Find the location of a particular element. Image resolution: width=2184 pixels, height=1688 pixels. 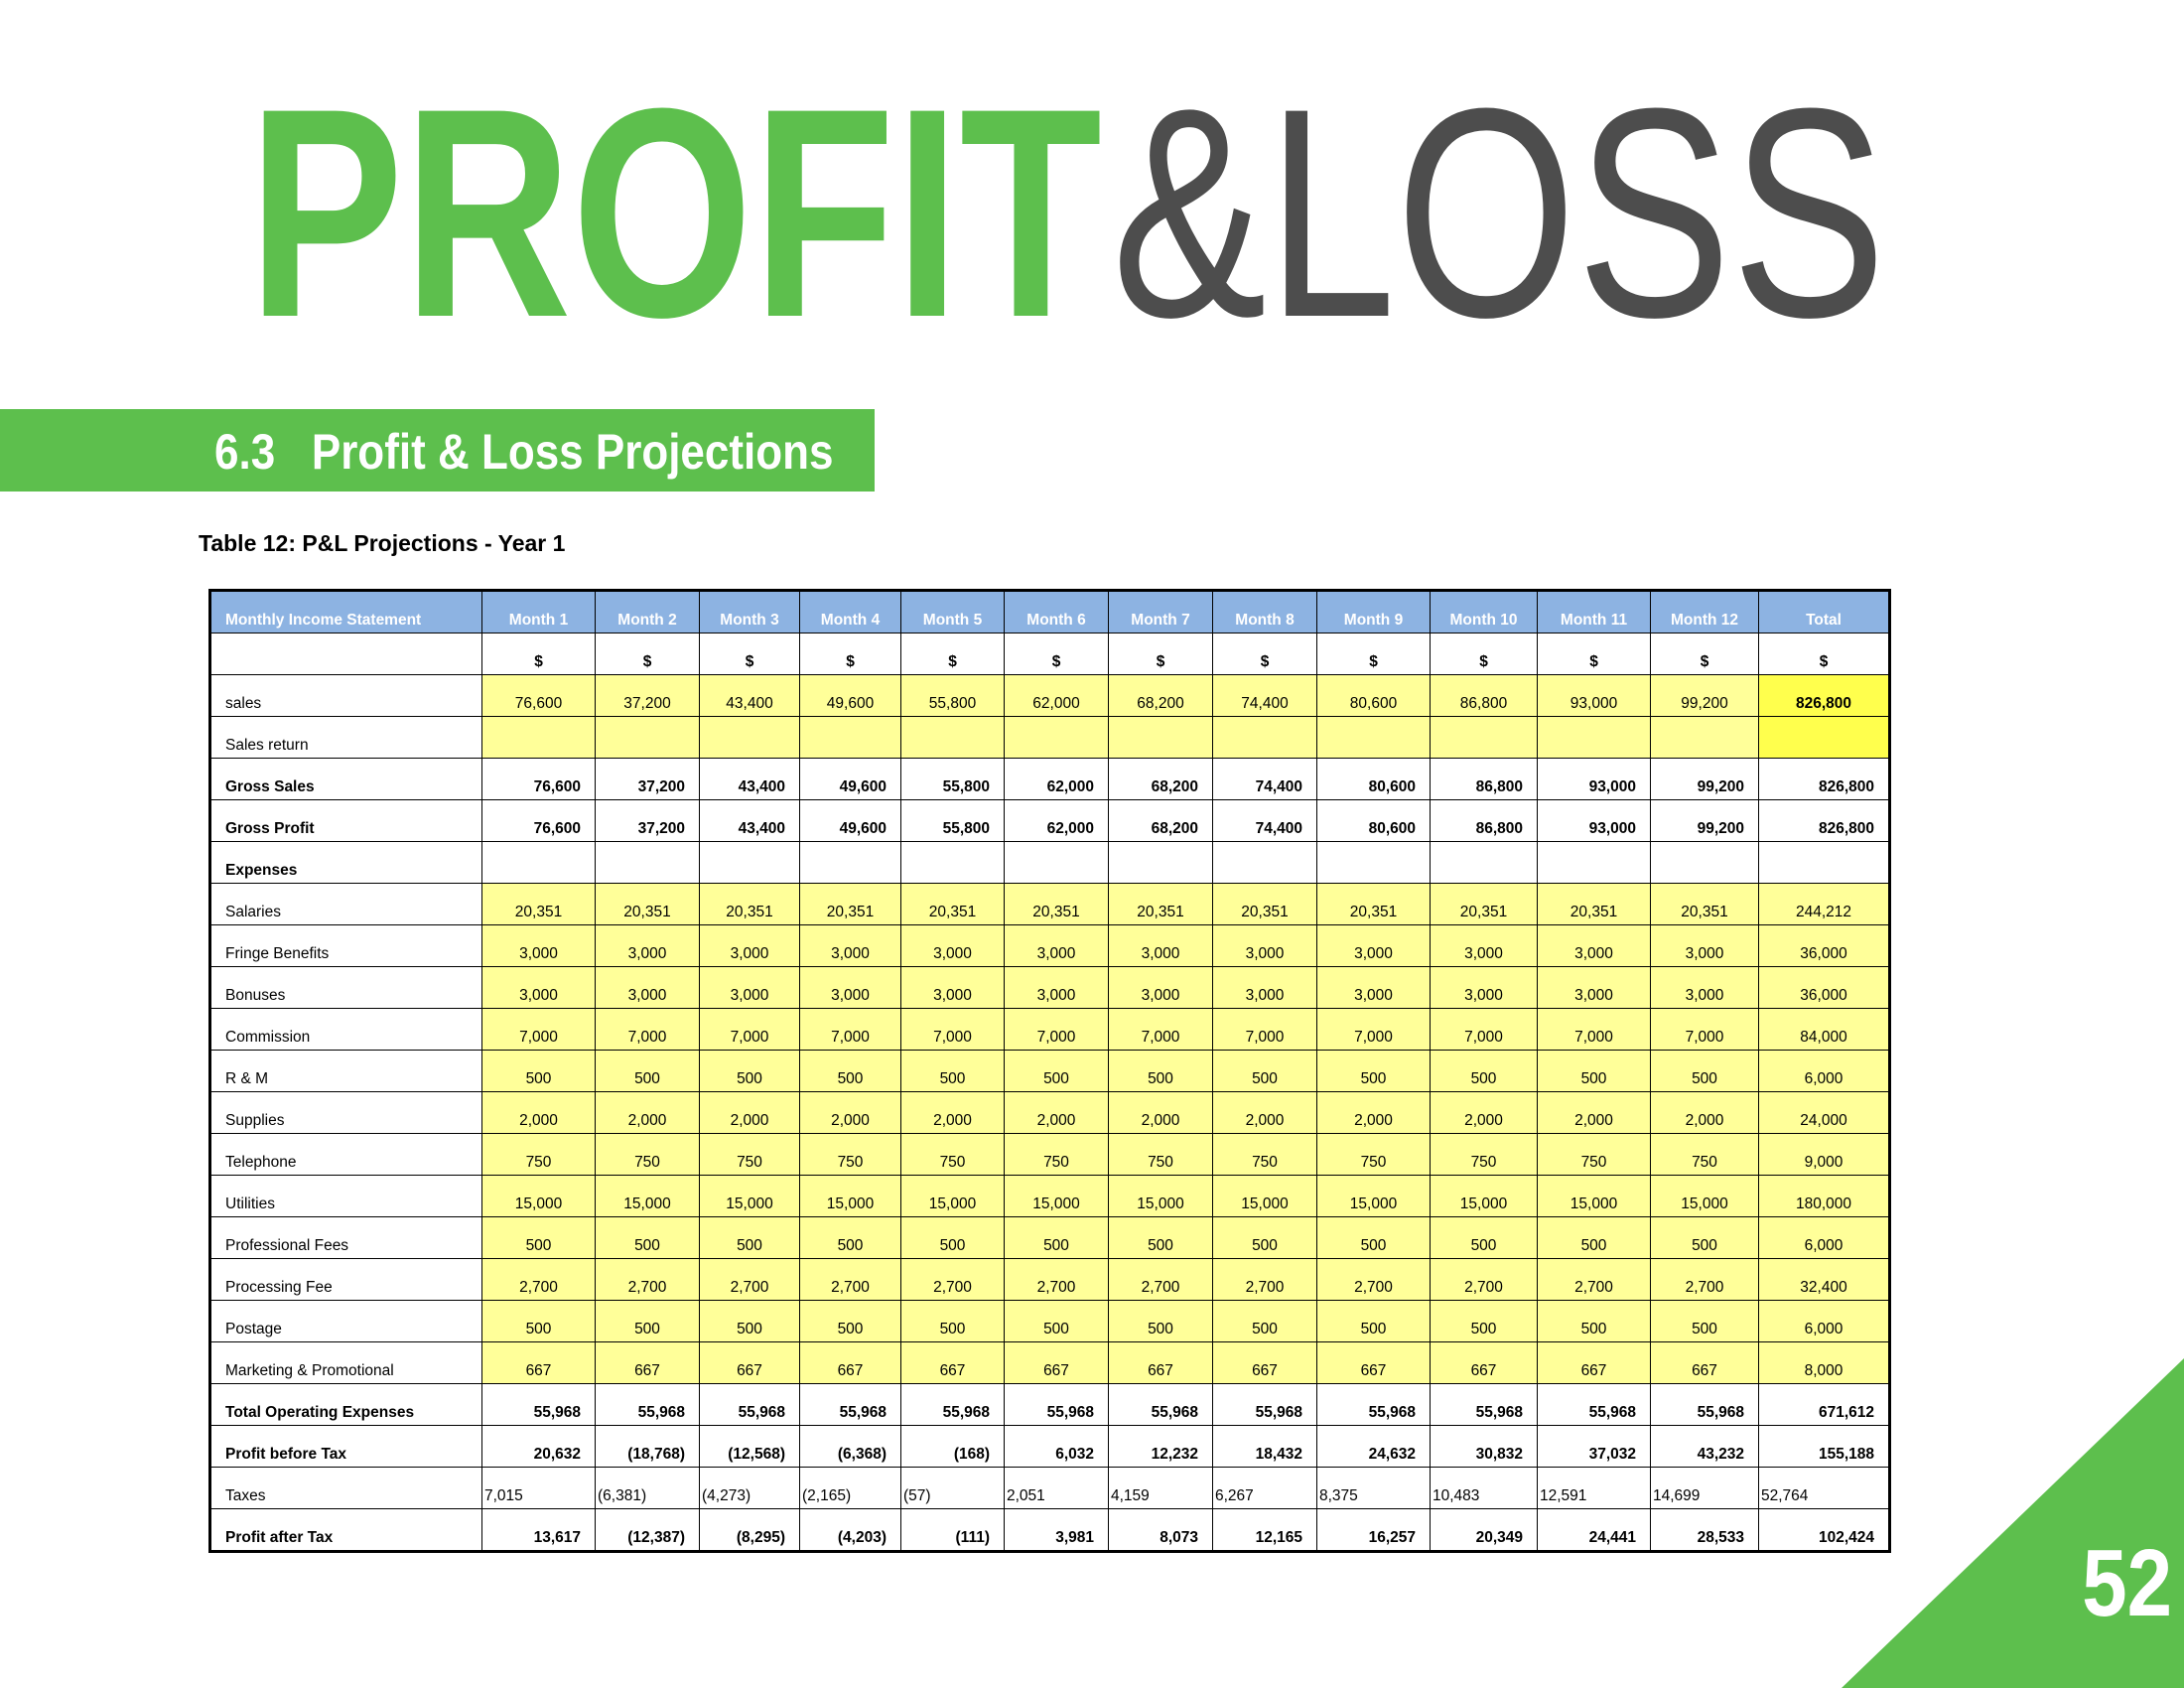

table-cell: 43,232 is located at coordinates (1704, 1446).